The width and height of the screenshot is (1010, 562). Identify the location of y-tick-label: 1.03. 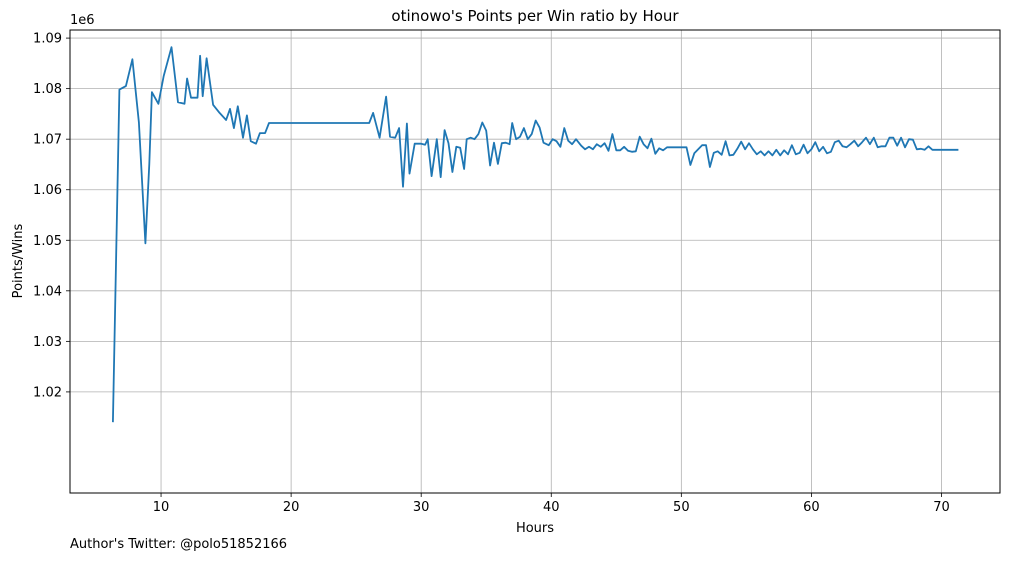
(47, 342).